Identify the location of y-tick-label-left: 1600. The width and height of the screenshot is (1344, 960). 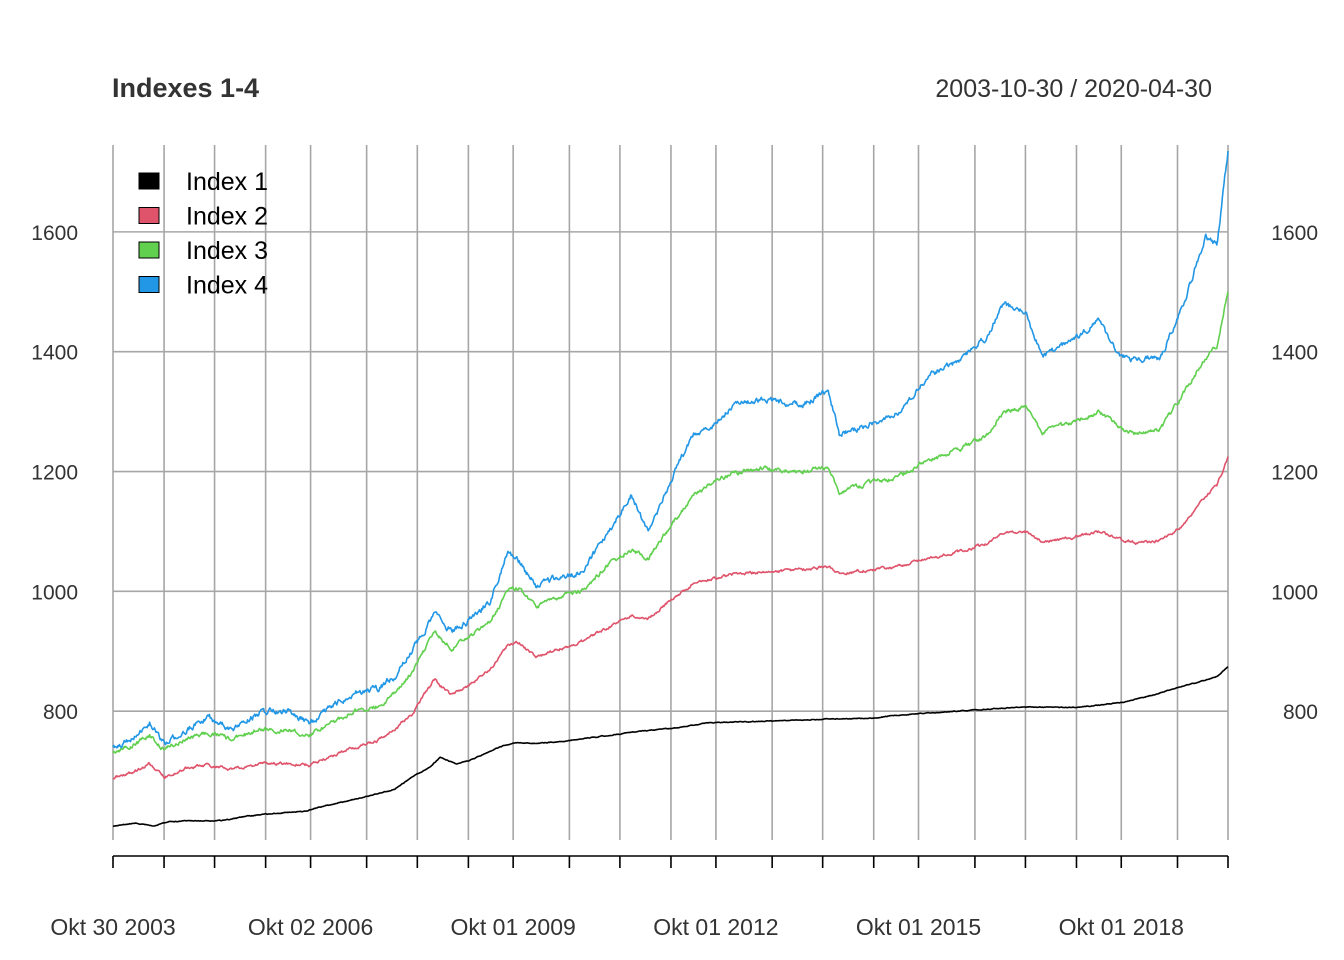
(54, 233).